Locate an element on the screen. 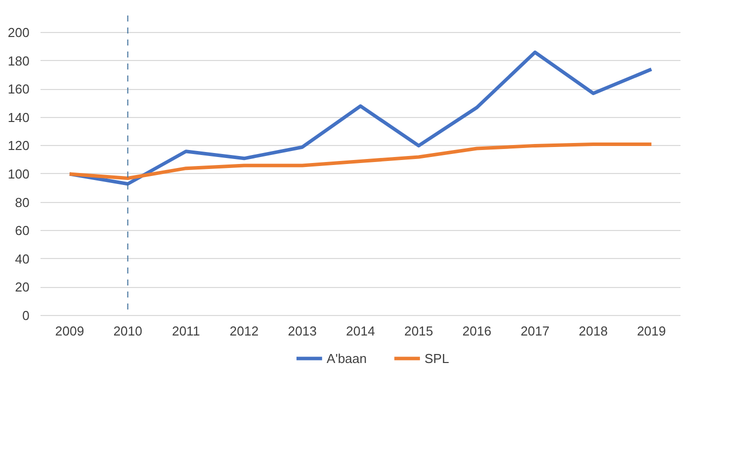 The width and height of the screenshot is (742, 450). x-tick-label: 2016 is located at coordinates (477, 331).